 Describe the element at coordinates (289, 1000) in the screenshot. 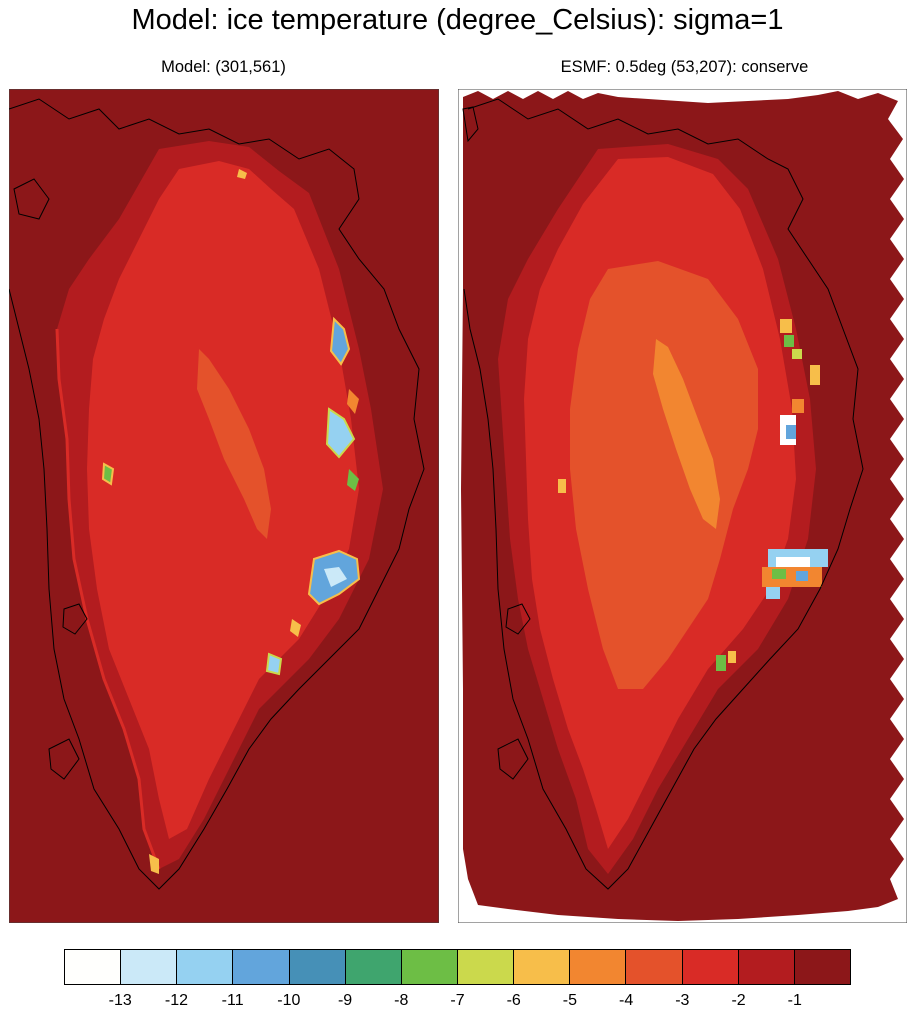

I see `legend-tick-label: -10` at that location.